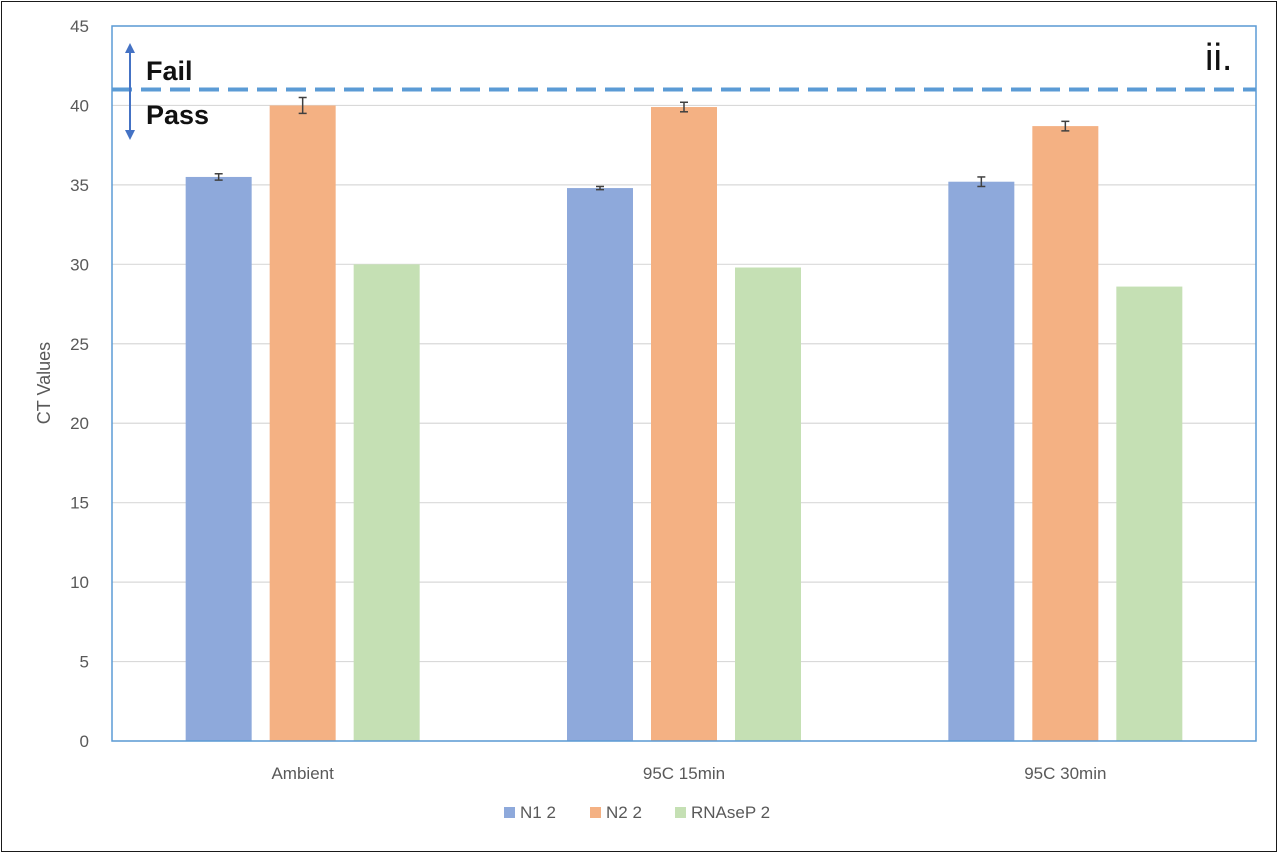 The height and width of the screenshot is (855, 1280). Describe the element at coordinates (1218, 58) in the screenshot. I see `panel-label: ii.` at that location.